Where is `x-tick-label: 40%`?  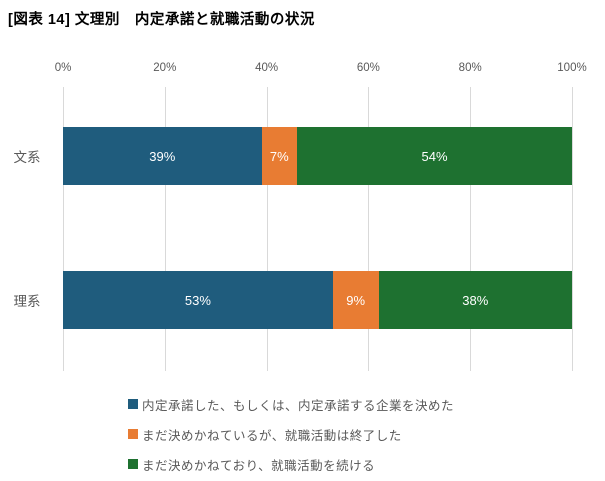 x-tick-label: 40% is located at coordinates (267, 68).